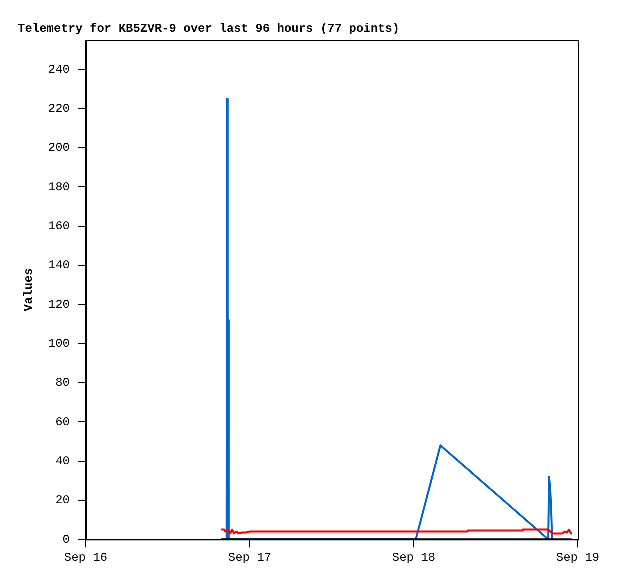 The width and height of the screenshot is (618, 579). What do you see at coordinates (86, 557) in the screenshot?
I see `x-tick-label: Sep 16` at bounding box center [86, 557].